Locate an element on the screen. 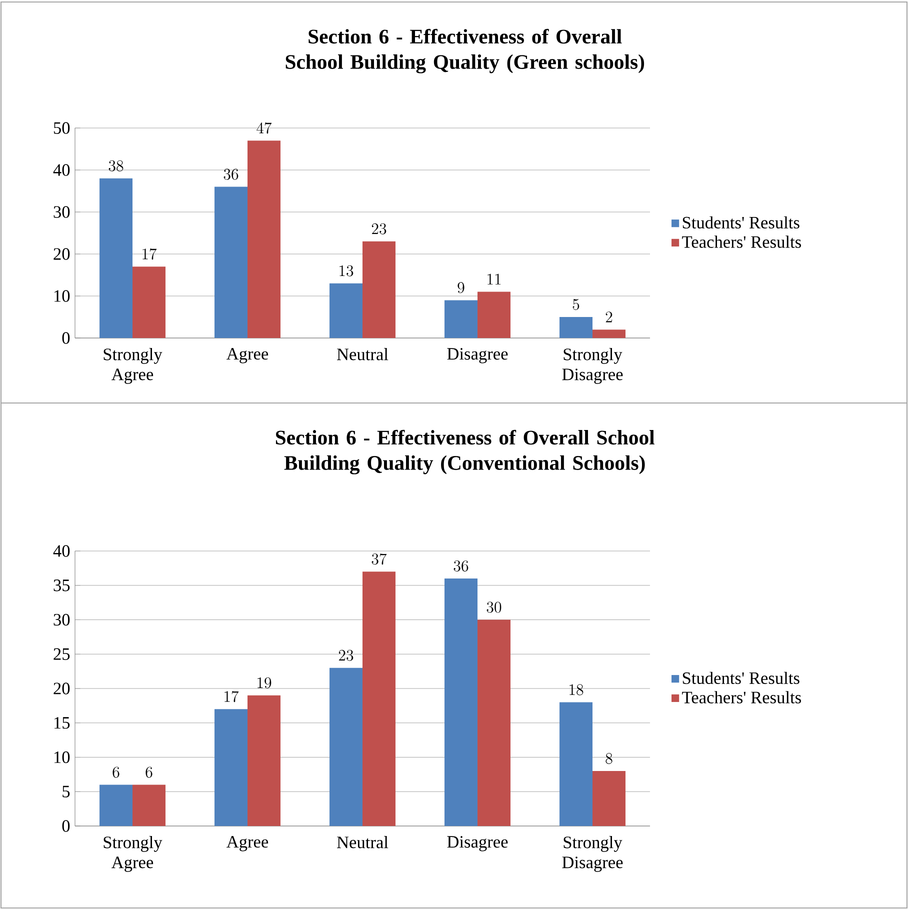 The image size is (909, 910). data-label: 2 is located at coordinates (609, 317).